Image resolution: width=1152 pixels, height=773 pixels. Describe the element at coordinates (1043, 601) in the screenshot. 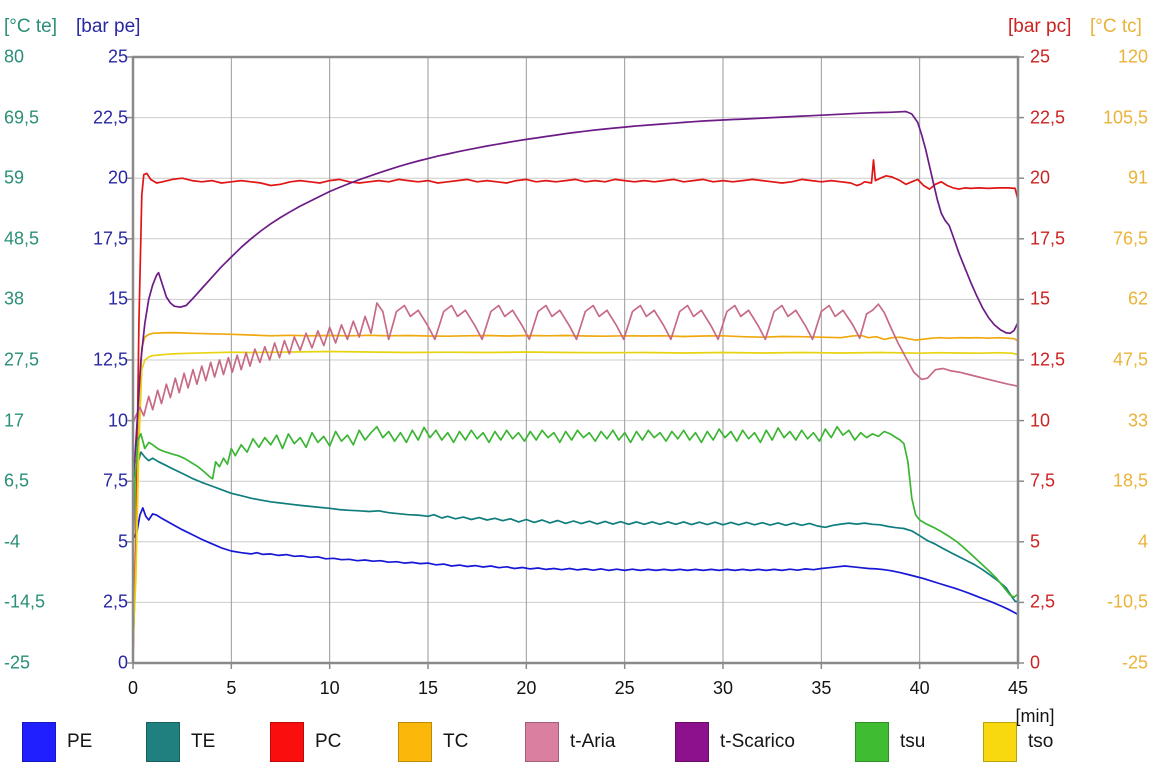

I see `tick-label-pc: 2,5` at that location.